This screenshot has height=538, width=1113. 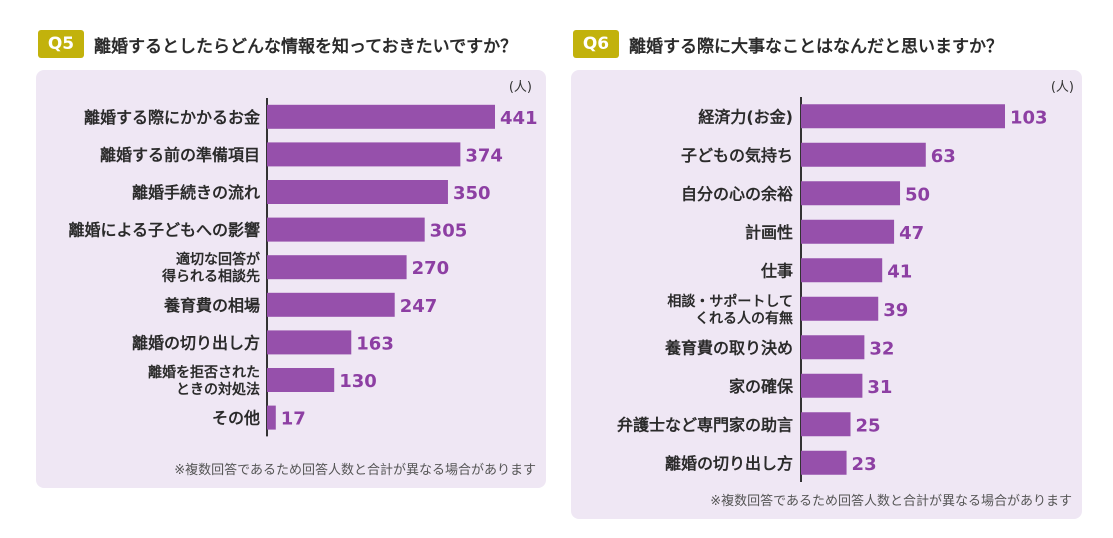 I want to click on q6-value-label: 47, so click(x=911, y=233).